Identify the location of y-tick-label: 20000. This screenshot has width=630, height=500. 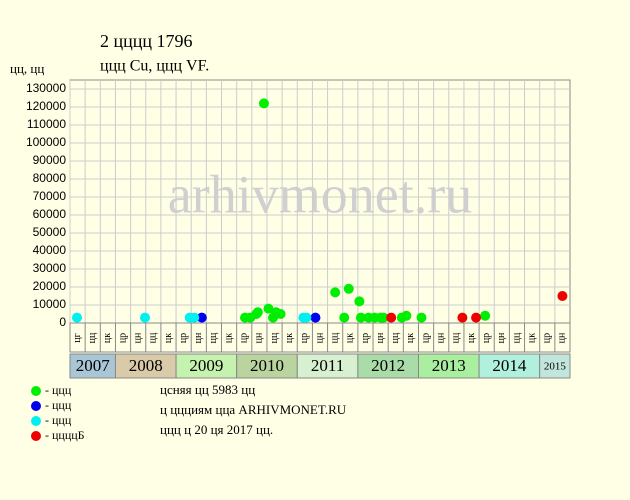
(50, 286).